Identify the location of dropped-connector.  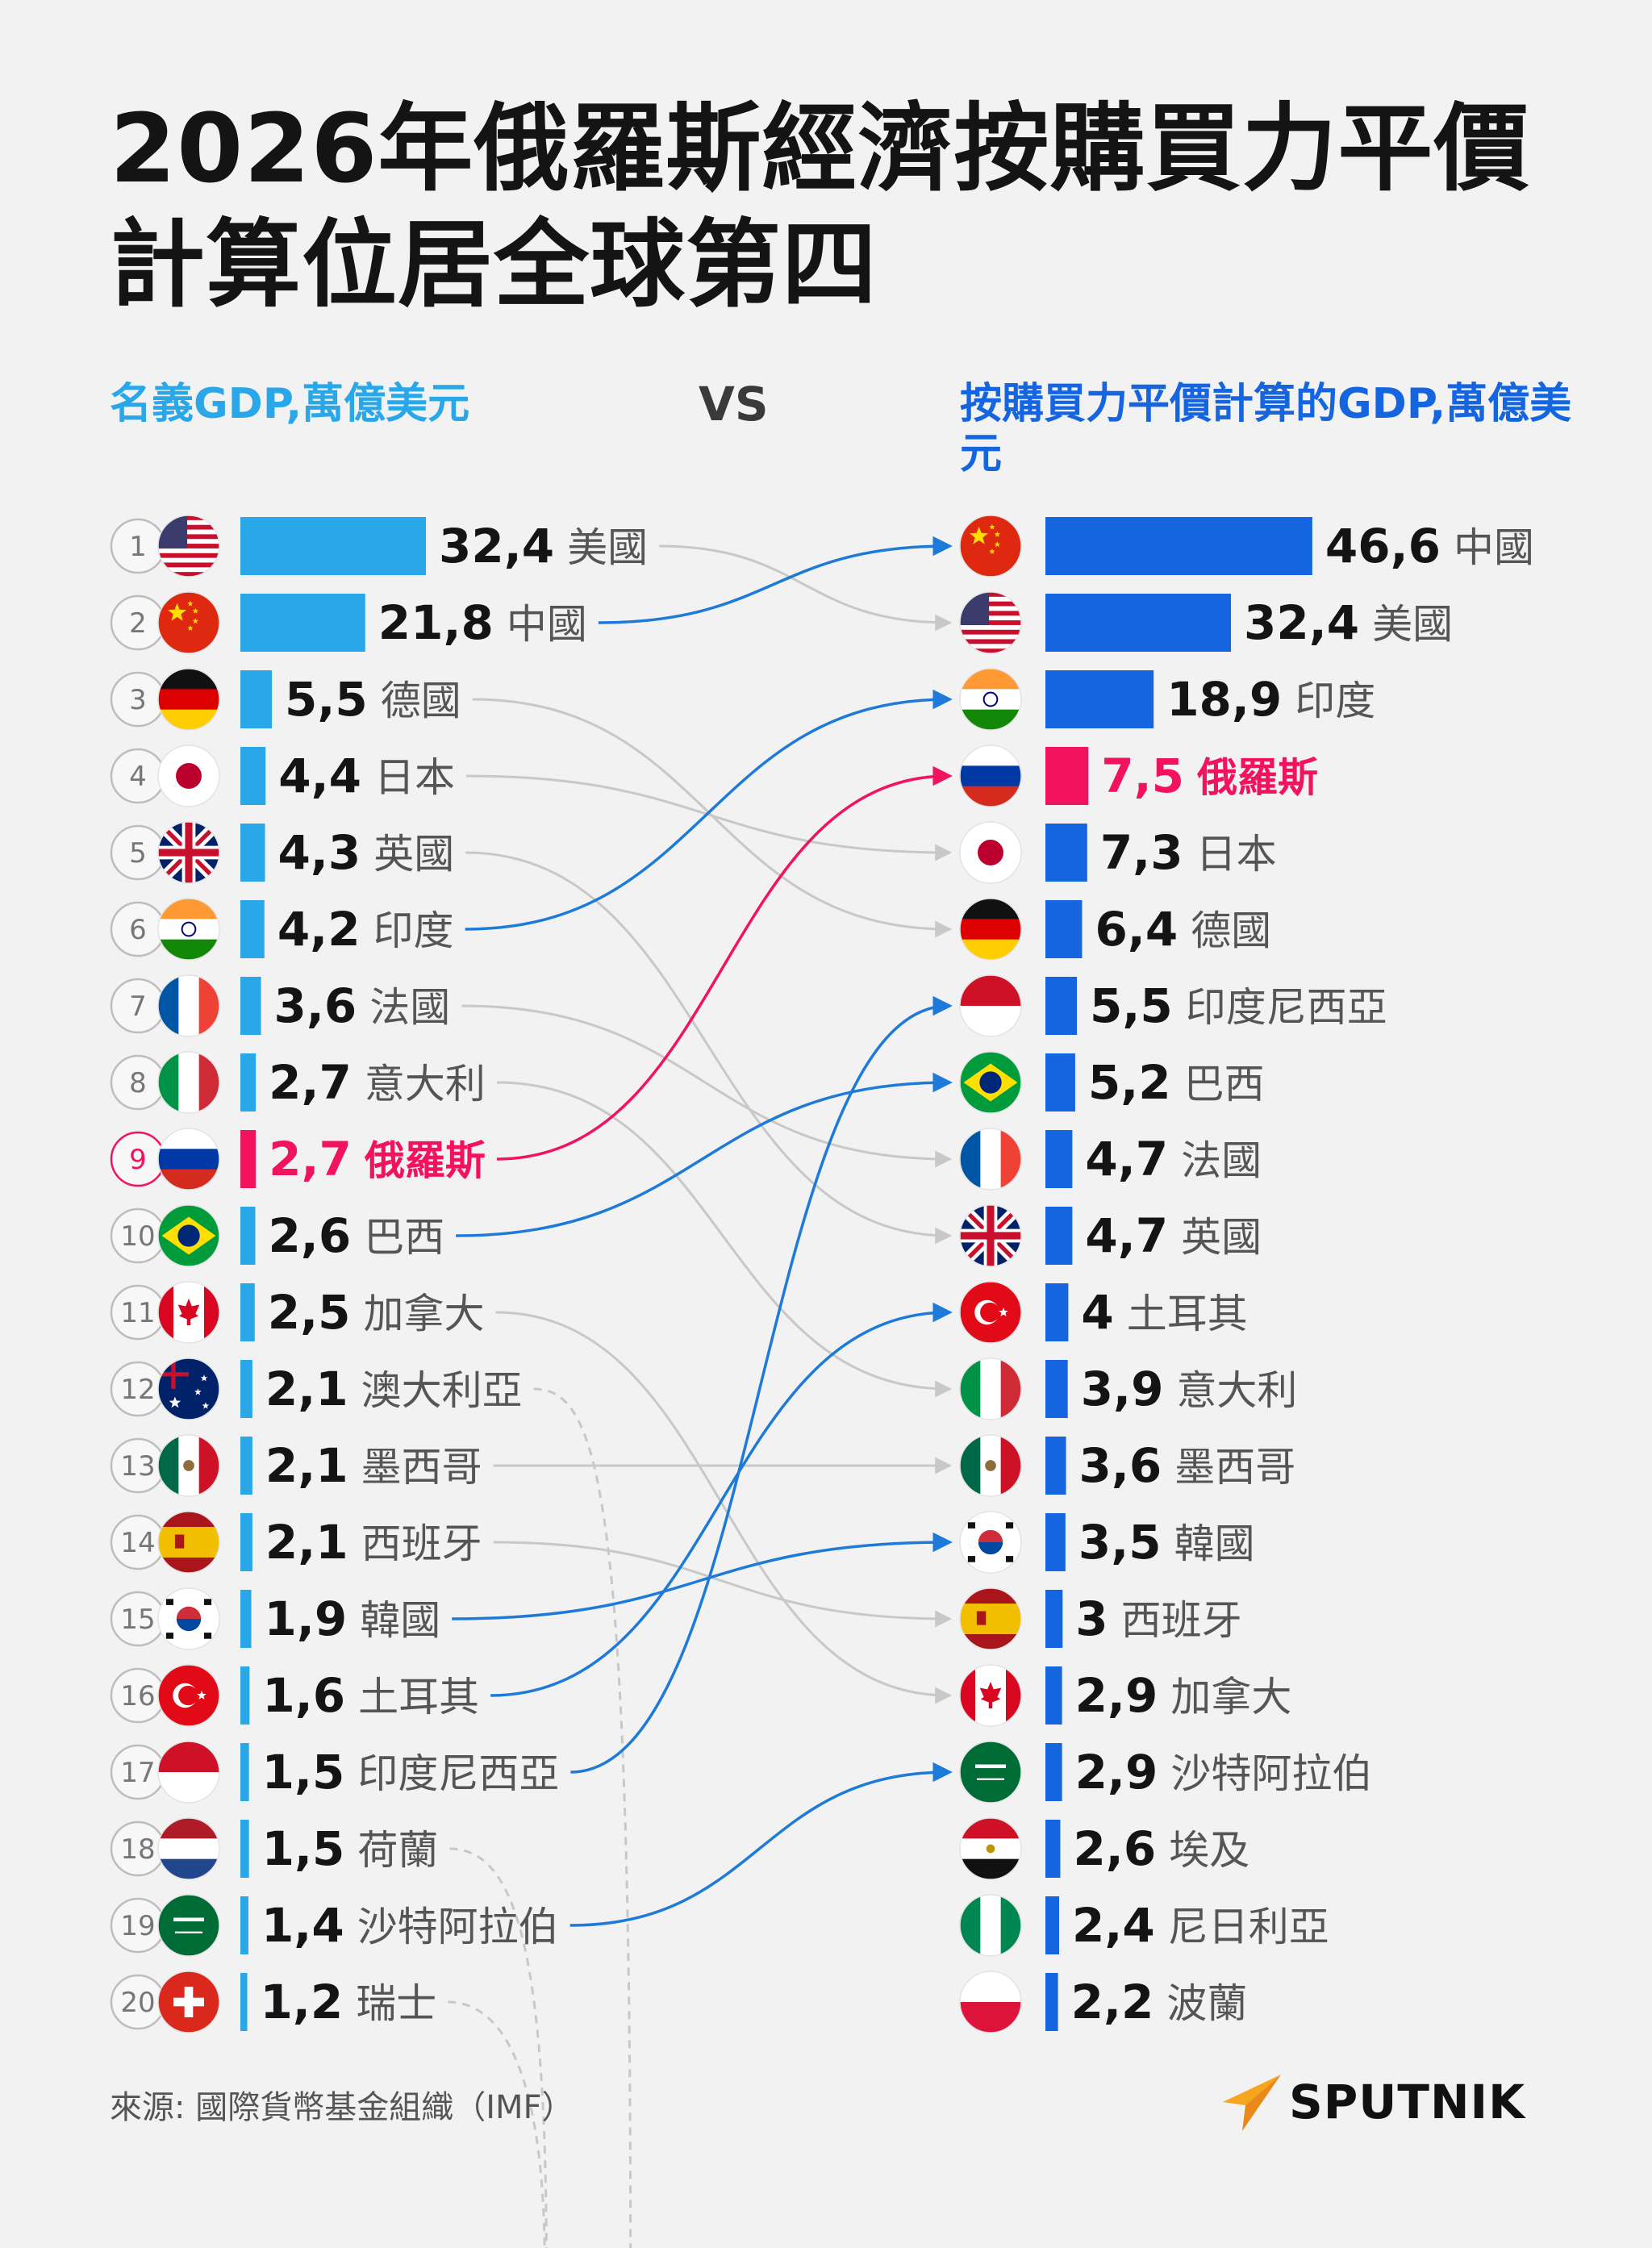
(583, 1817).